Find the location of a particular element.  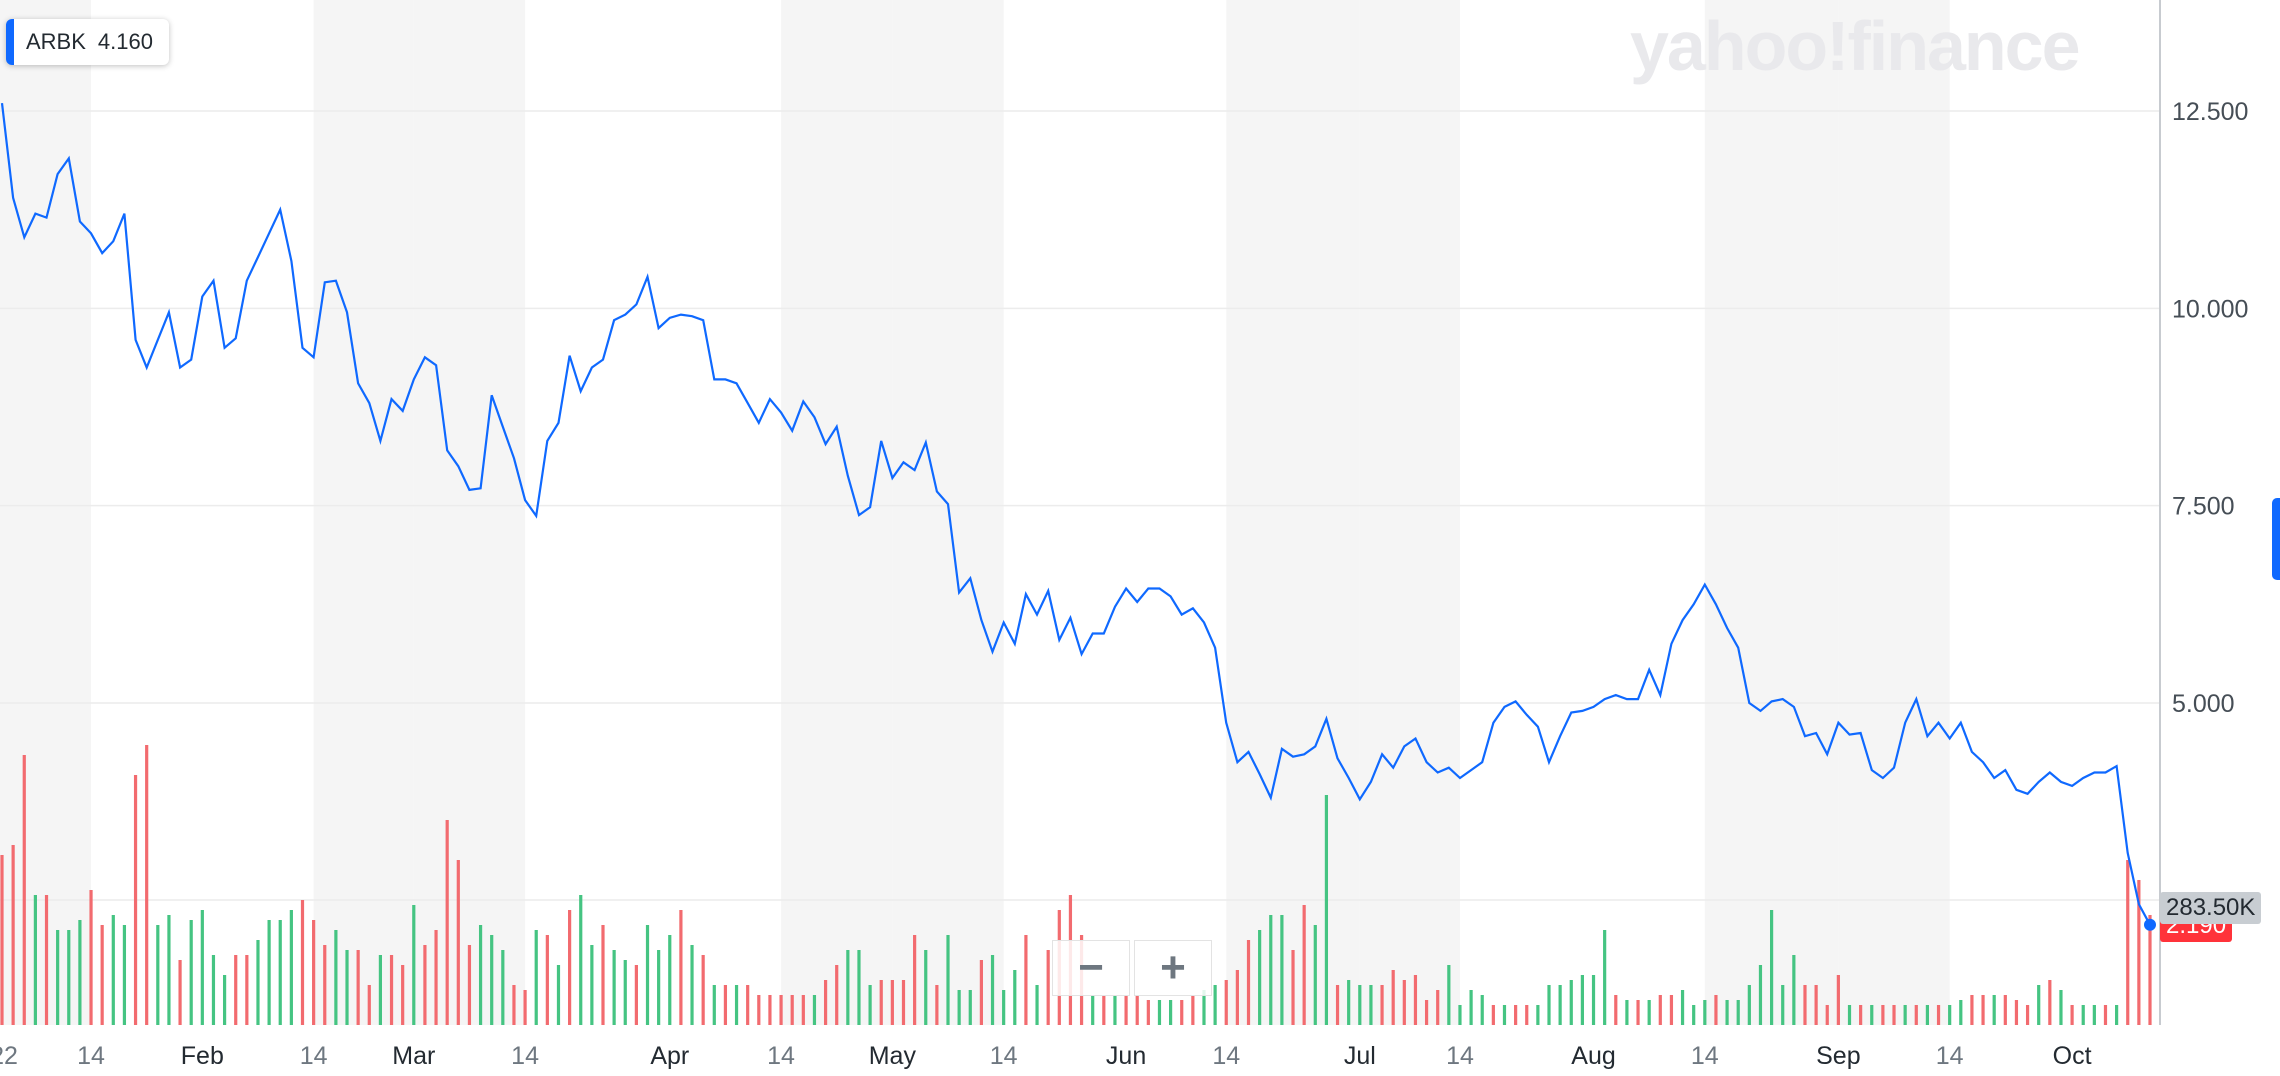

x-tick-label: Oct is located at coordinates (2072, 1056).